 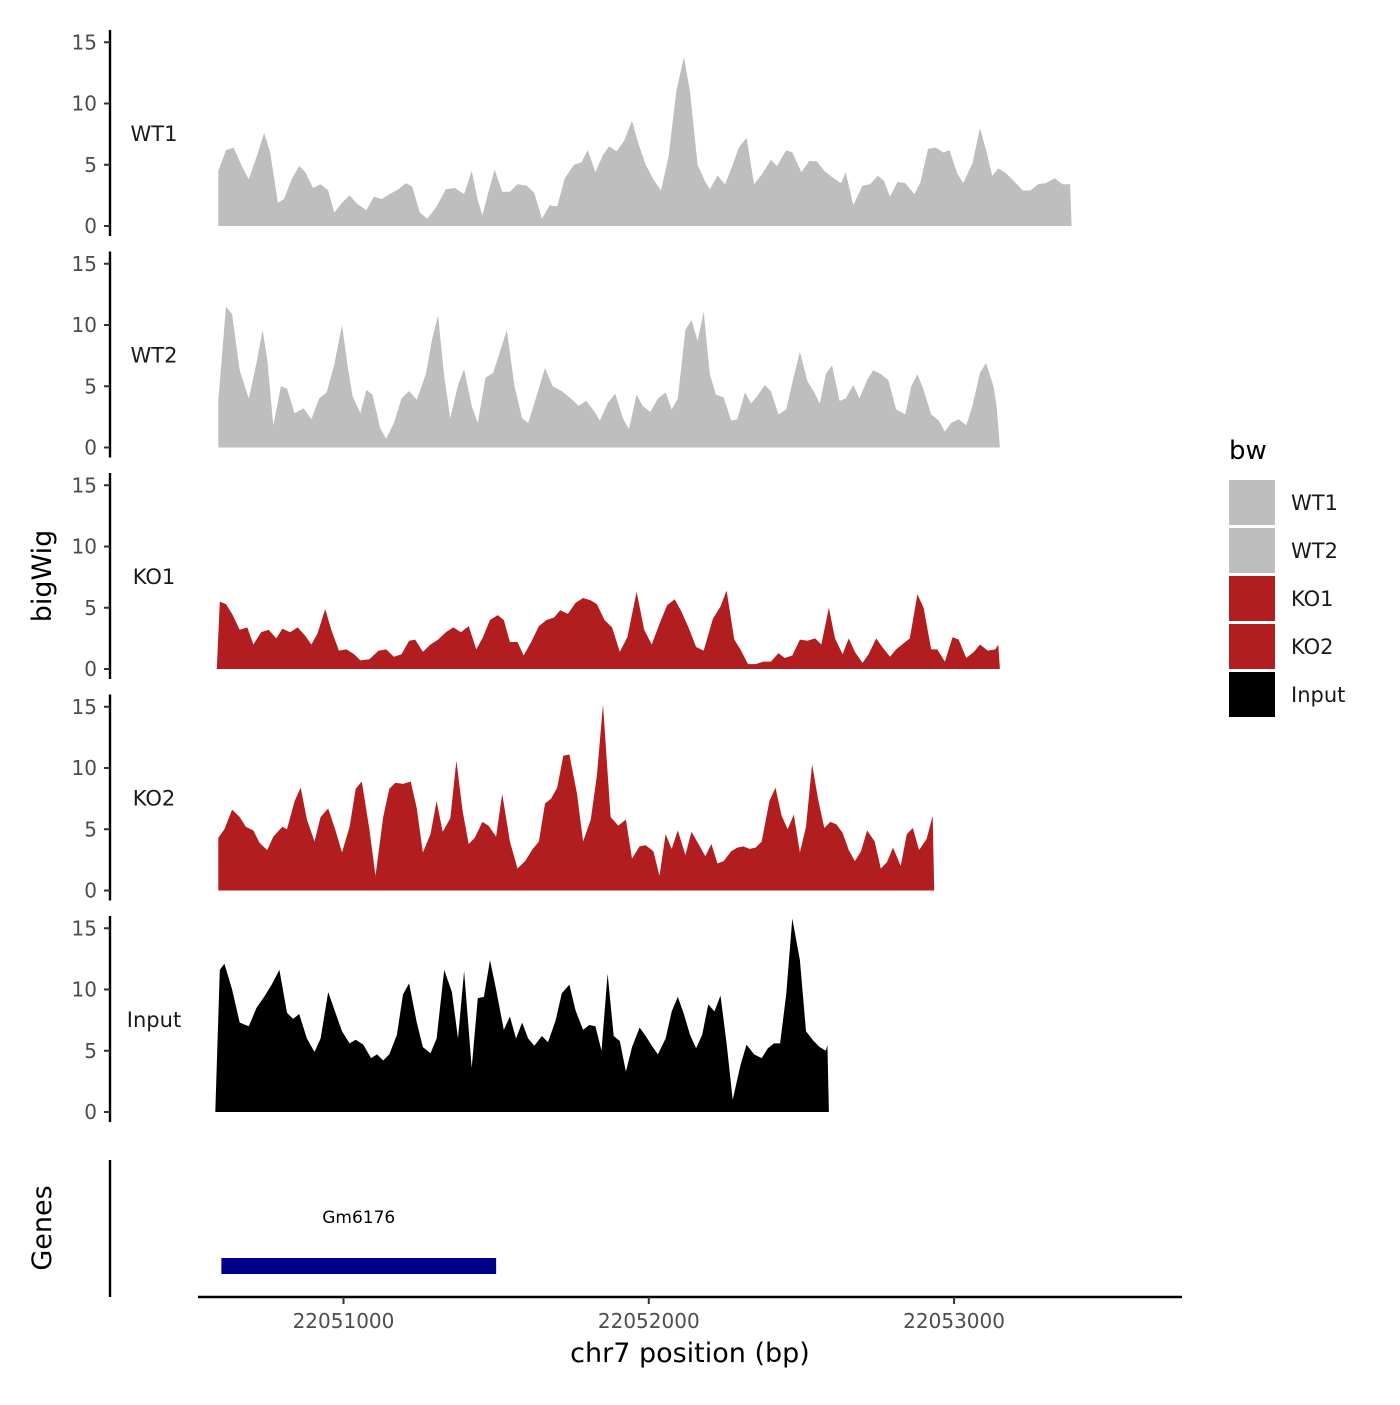 What do you see at coordinates (1314, 551) in the screenshot?
I see `legend-label: WT2` at bounding box center [1314, 551].